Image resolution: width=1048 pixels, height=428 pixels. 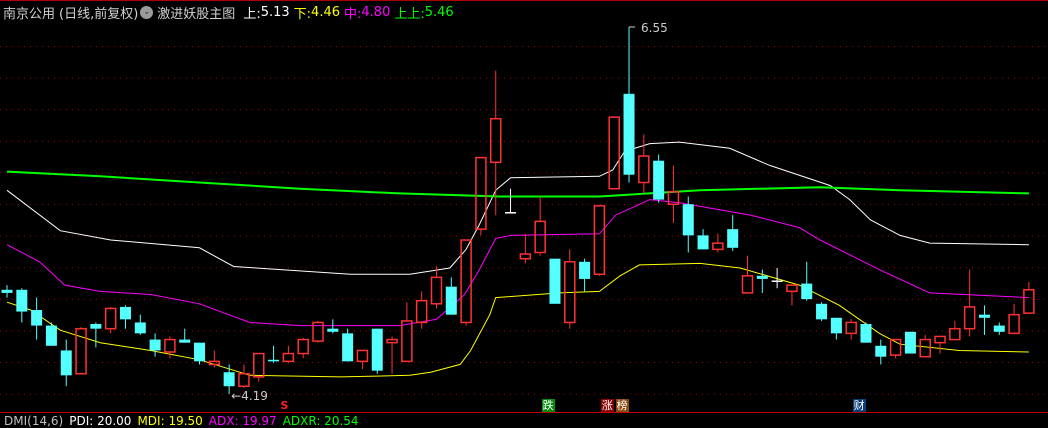 What do you see at coordinates (196, 14) in the screenshot?
I see `indicator-name: 激进妖股主图` at bounding box center [196, 14].